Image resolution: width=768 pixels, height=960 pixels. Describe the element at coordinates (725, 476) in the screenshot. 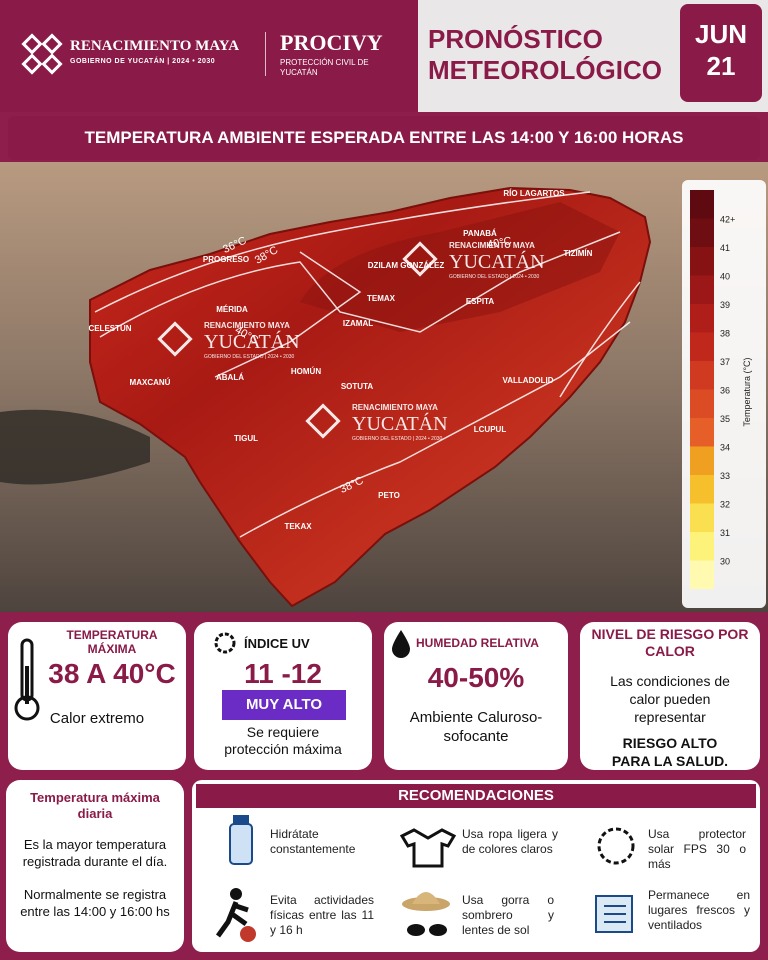

I see `colorbar-tick: 33` at that location.